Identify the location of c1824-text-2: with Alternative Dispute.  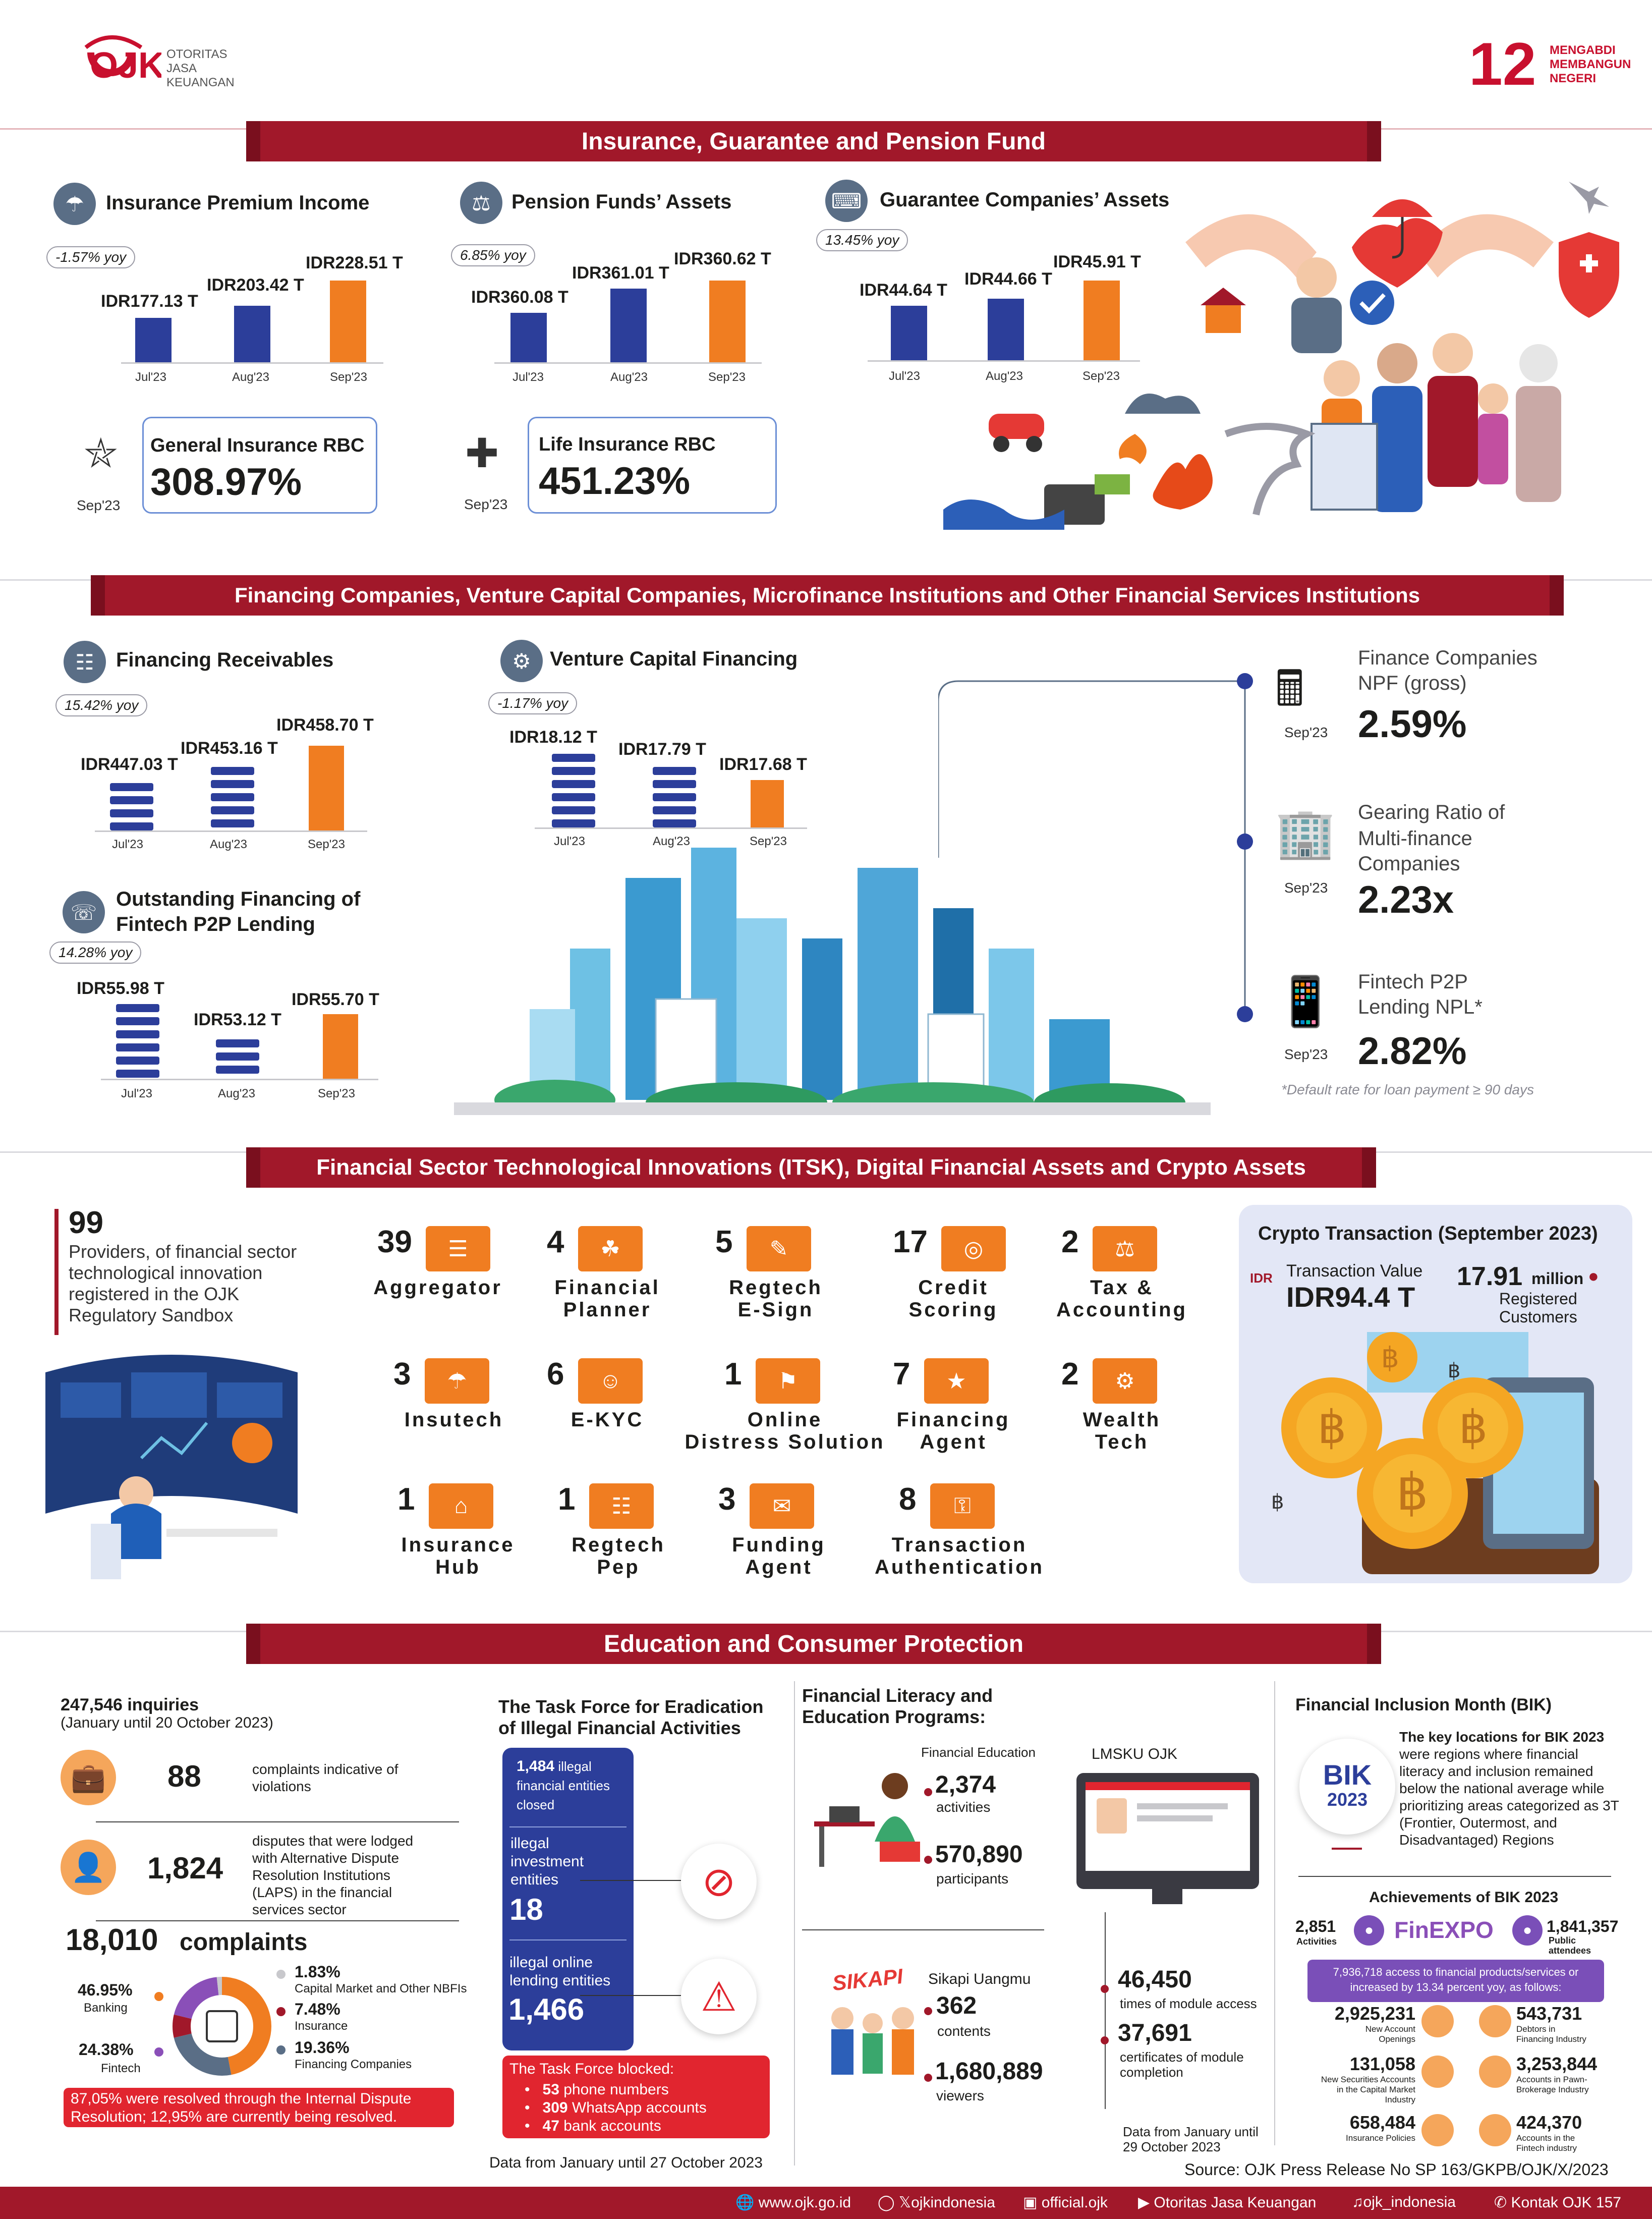
(326, 1858).